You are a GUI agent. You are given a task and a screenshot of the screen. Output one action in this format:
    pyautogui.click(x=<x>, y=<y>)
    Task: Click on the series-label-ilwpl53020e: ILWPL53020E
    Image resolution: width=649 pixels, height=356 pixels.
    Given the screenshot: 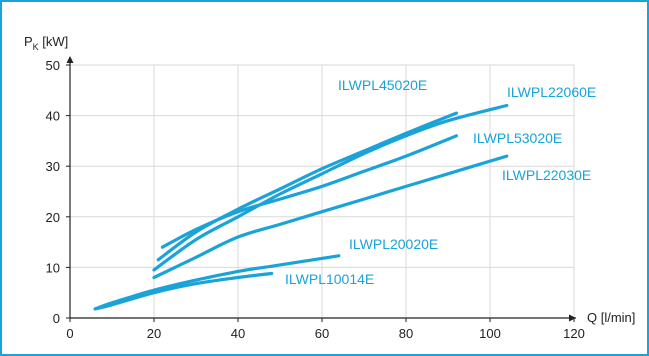 What is the action you would take?
    pyautogui.click(x=517, y=138)
    